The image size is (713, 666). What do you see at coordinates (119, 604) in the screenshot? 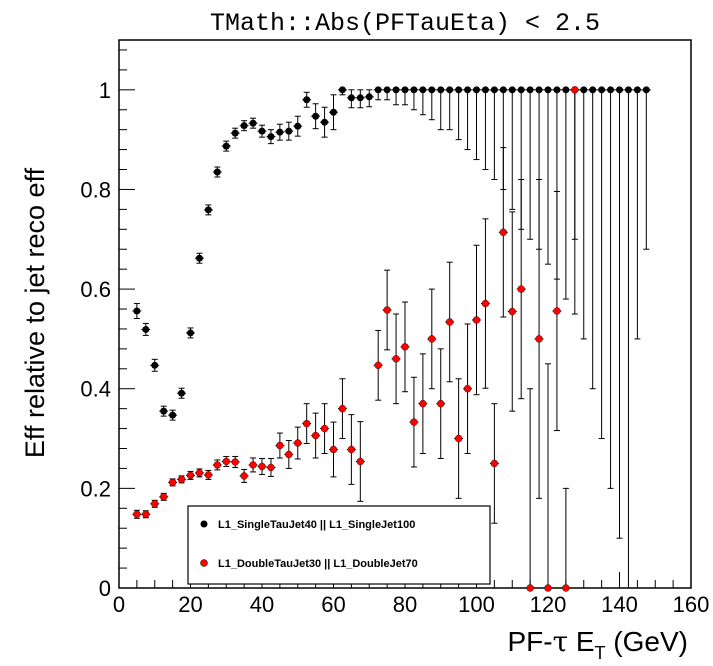
I see `x-tick-label: 0` at bounding box center [119, 604].